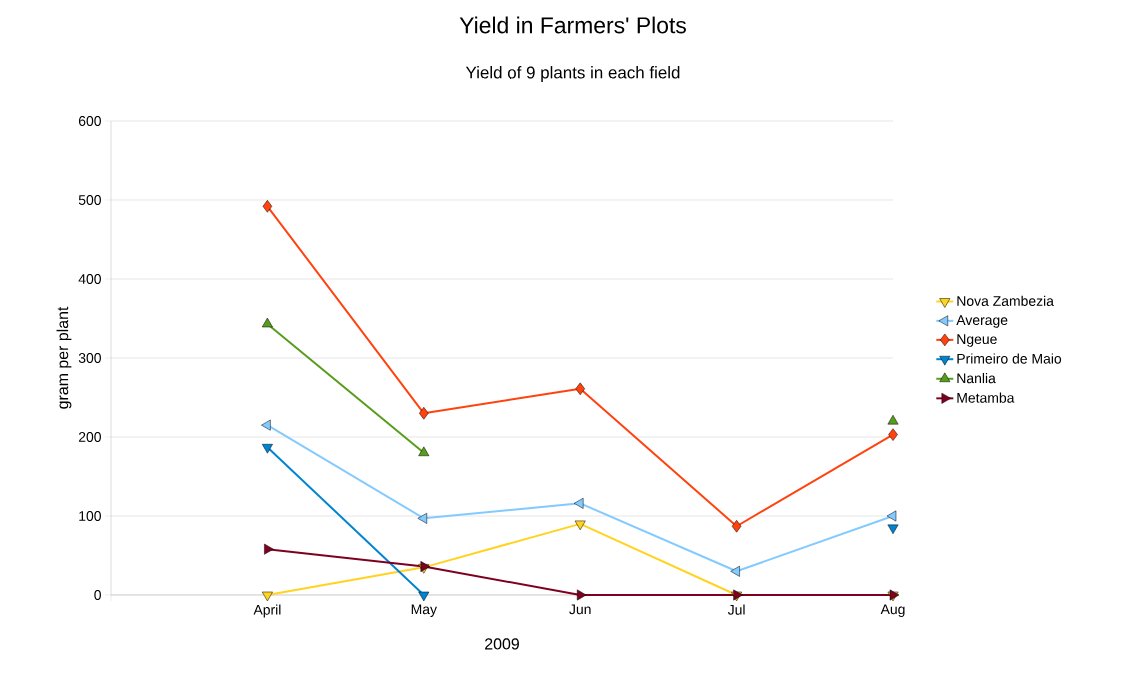 The image size is (1136, 682). What do you see at coordinates (1009, 358) in the screenshot?
I see `legend-label: Primeiro de Maio` at bounding box center [1009, 358].